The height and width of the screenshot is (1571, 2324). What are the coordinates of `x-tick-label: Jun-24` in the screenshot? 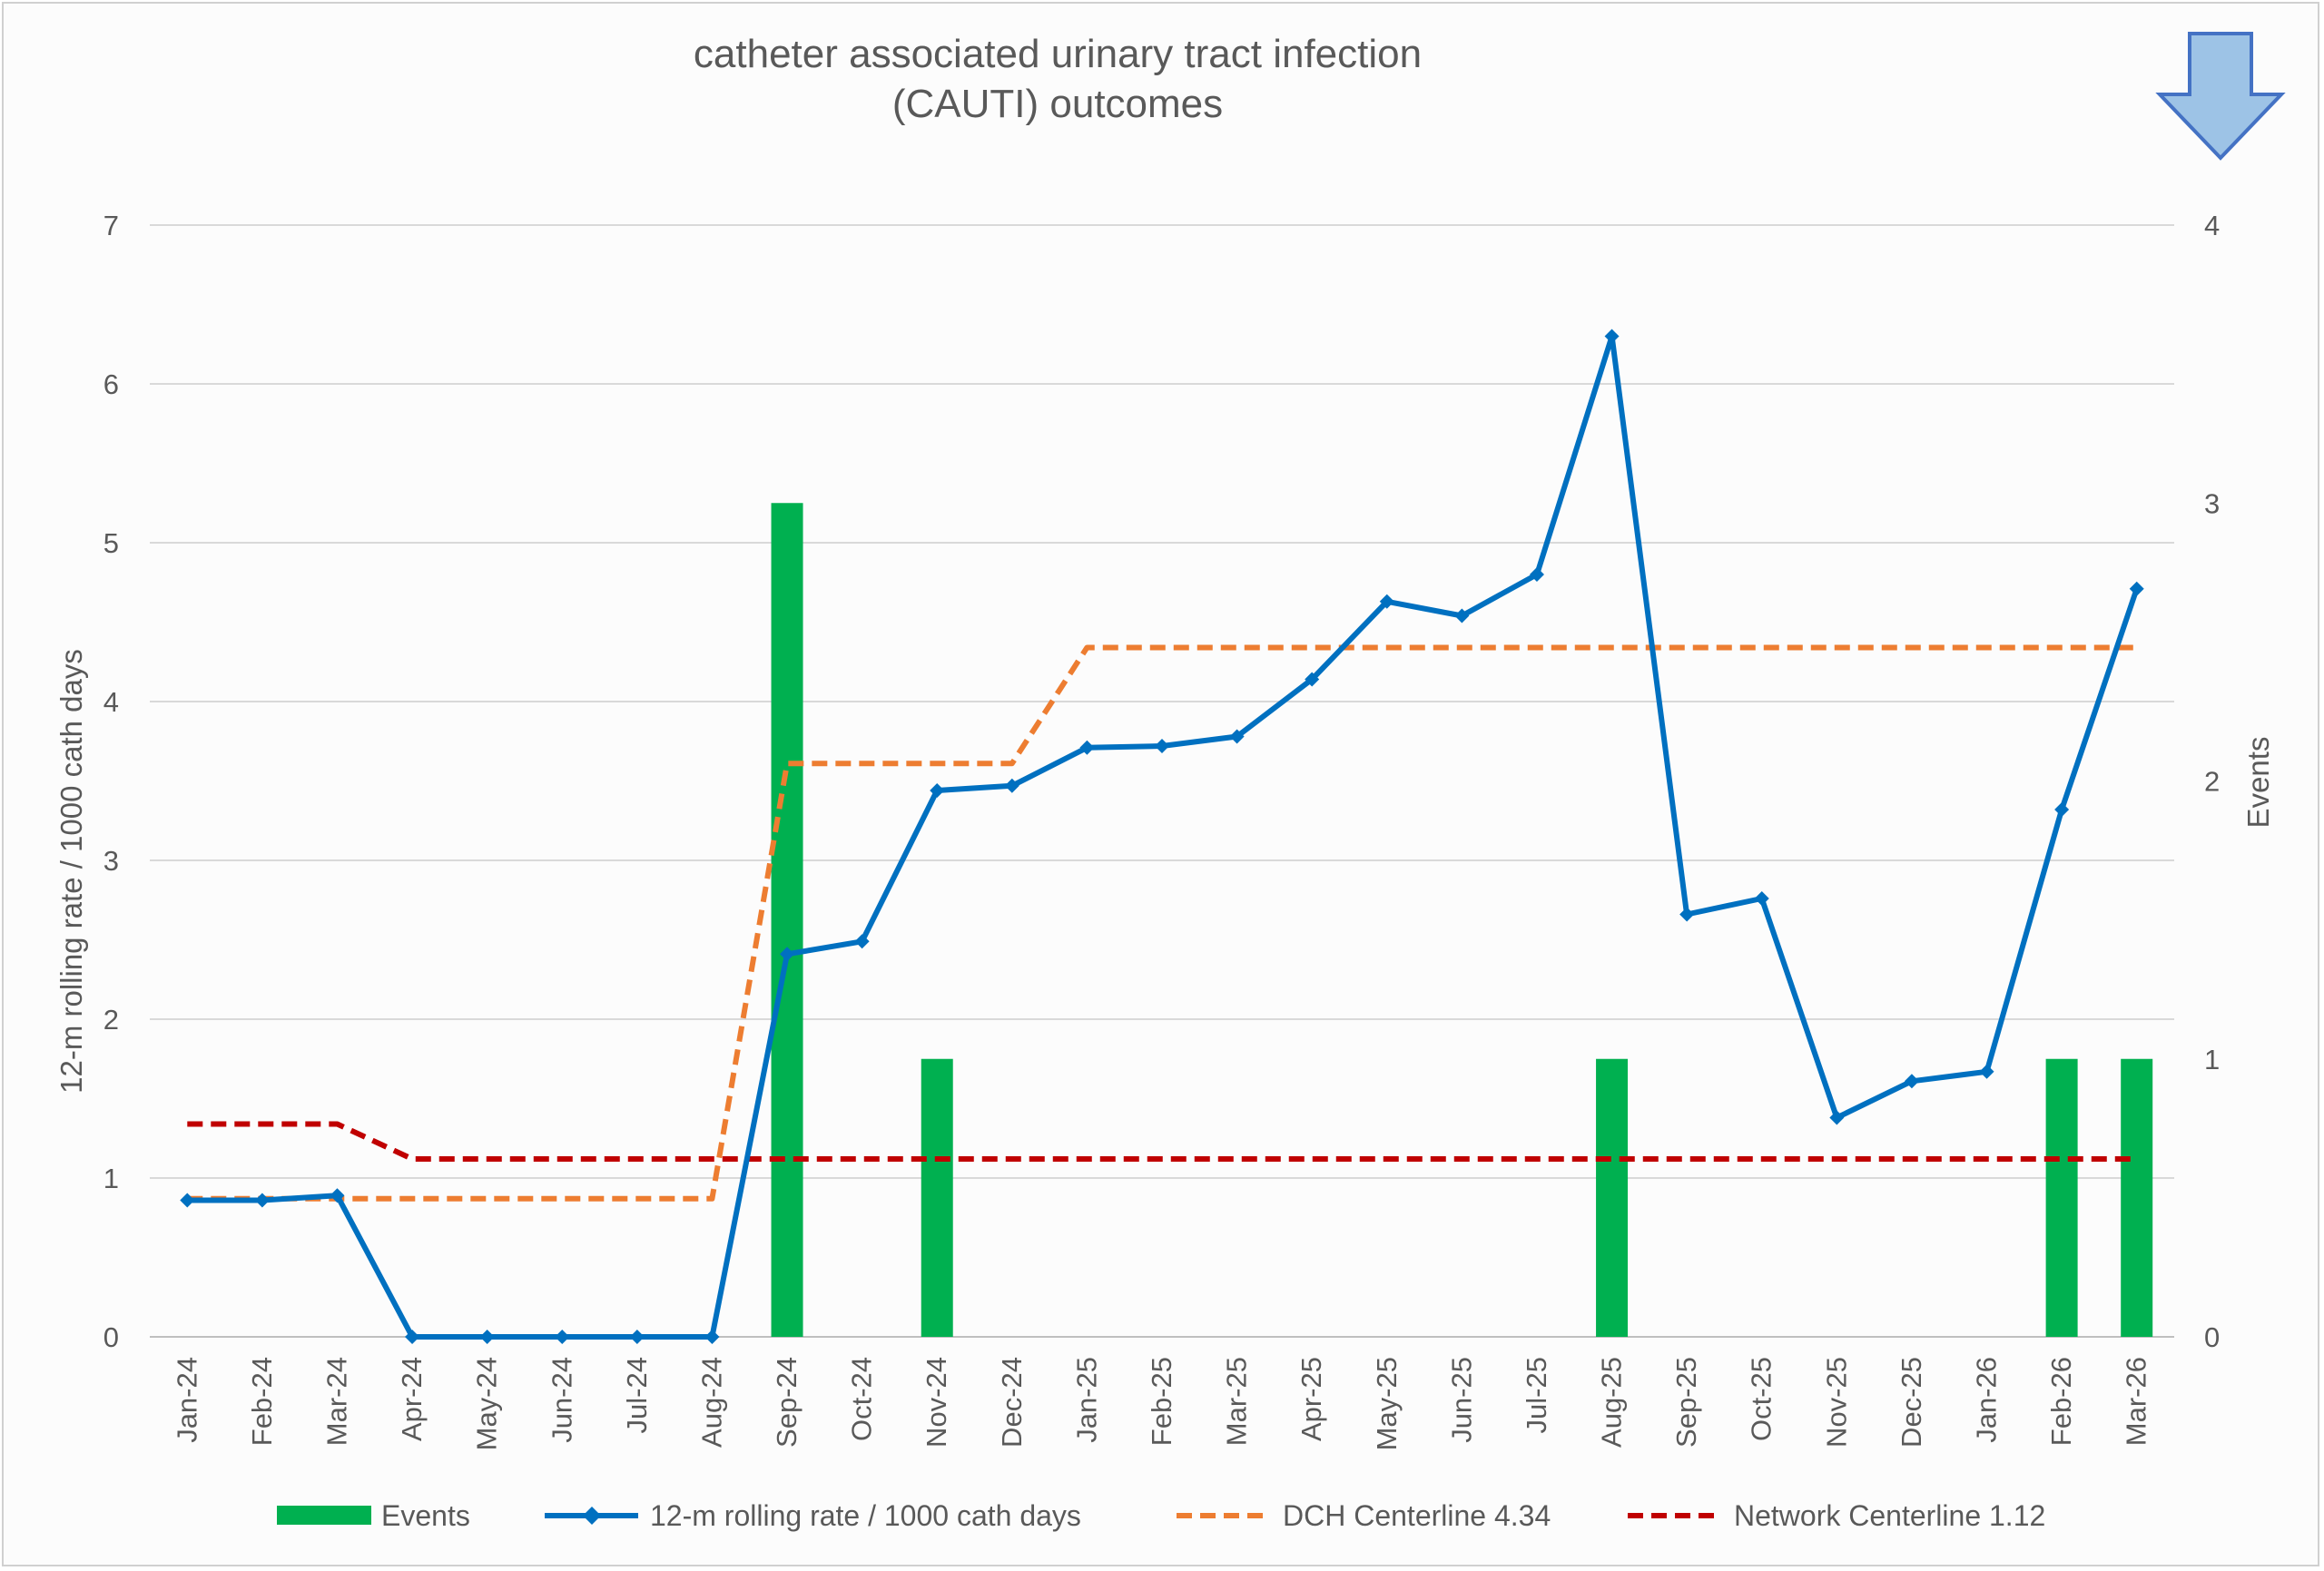 It's located at (561, 1400).